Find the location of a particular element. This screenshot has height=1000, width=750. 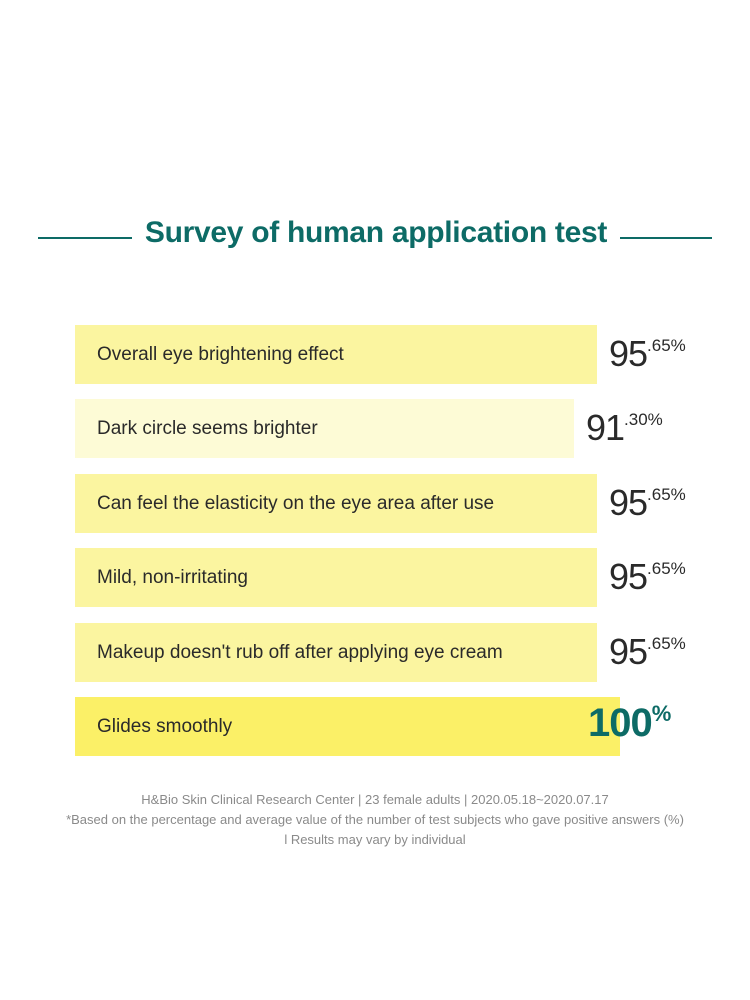

chart-title: Survey of human application test is located at coordinates (376, 232).